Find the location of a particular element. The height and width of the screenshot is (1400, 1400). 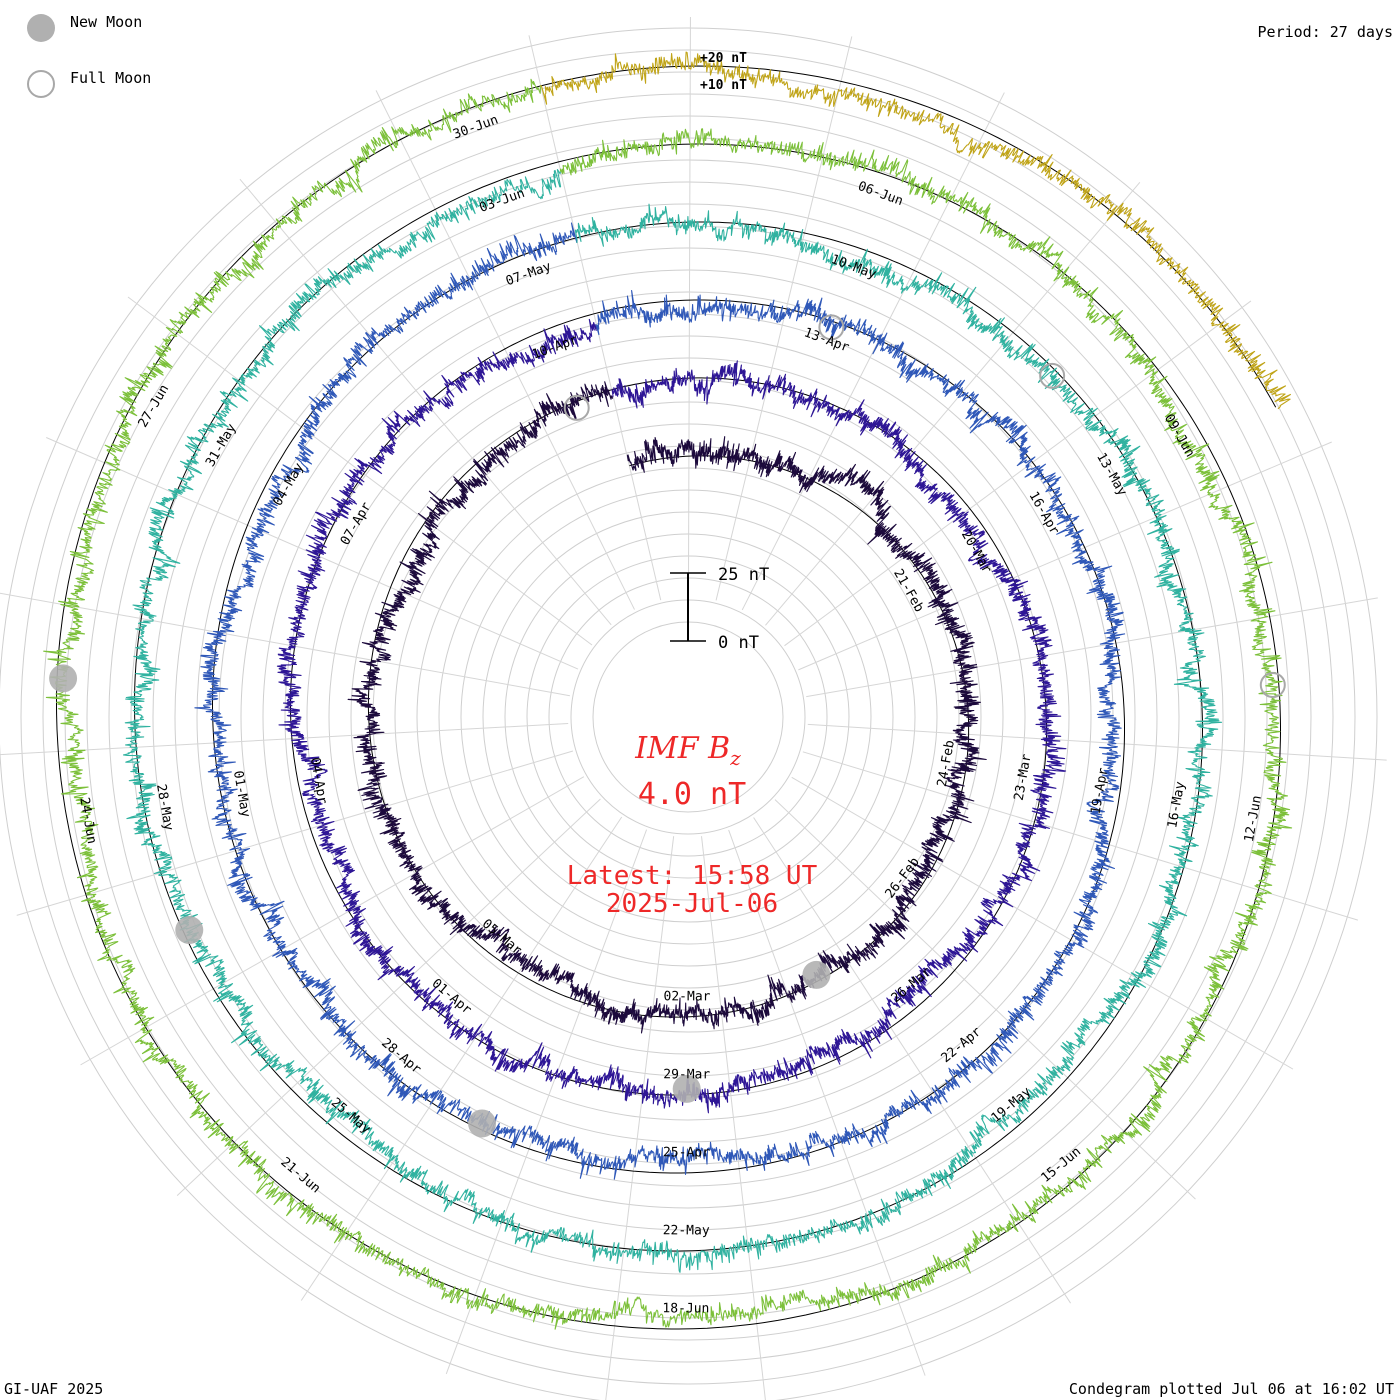

current-value: 4.0 nT is located at coordinates (692, 794).